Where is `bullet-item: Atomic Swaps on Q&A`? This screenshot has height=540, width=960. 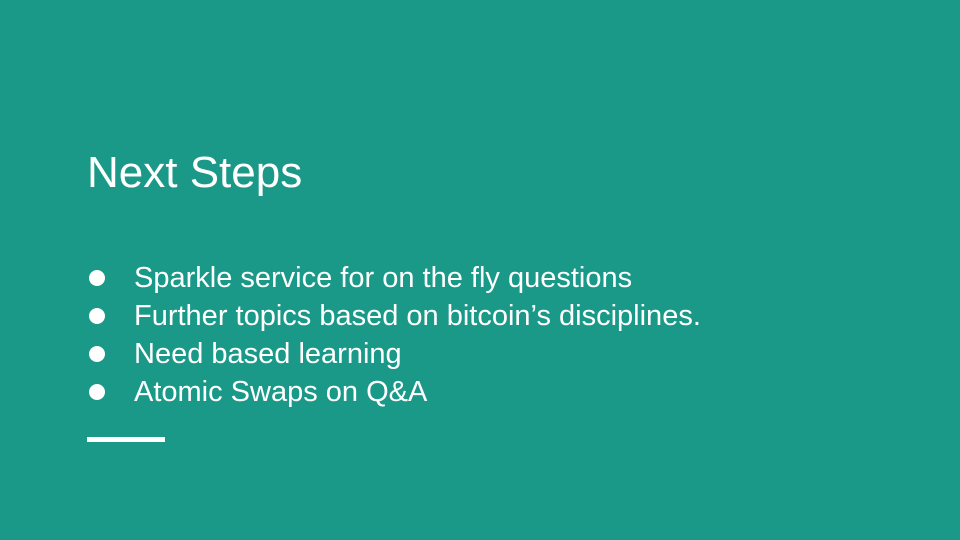
bullet-item: Atomic Swaps on Q&A is located at coordinates (394, 392).